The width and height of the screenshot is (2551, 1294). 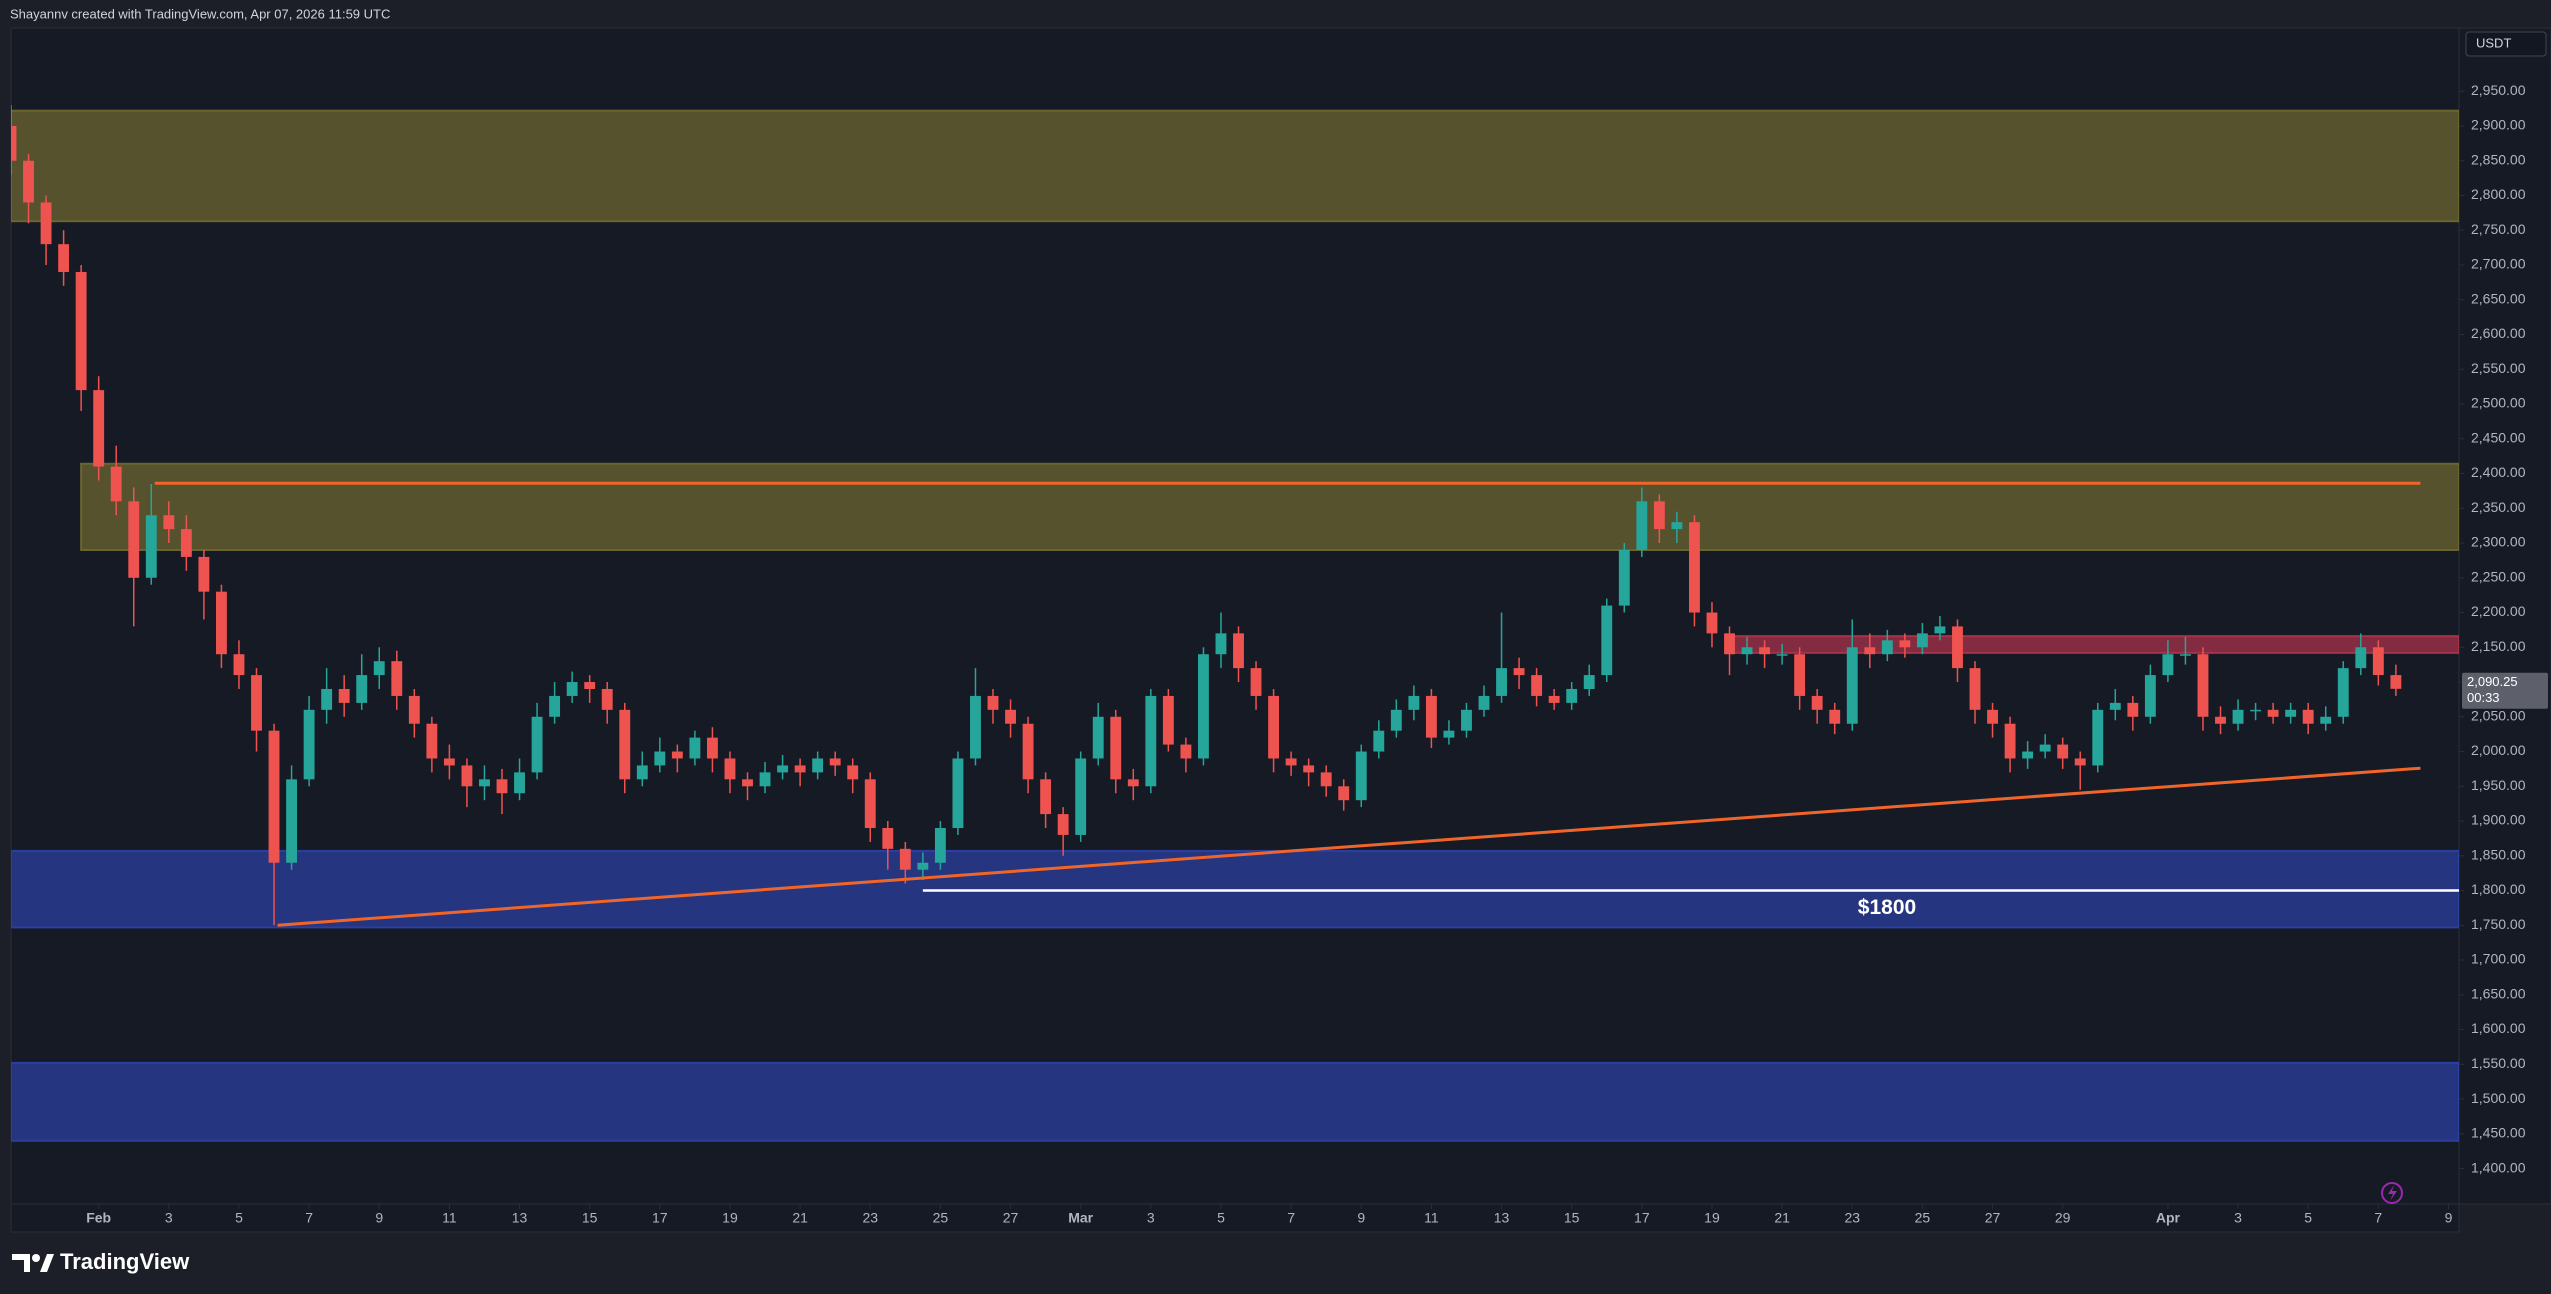 What do you see at coordinates (1349, 846) in the screenshot?
I see `trend-line` at bounding box center [1349, 846].